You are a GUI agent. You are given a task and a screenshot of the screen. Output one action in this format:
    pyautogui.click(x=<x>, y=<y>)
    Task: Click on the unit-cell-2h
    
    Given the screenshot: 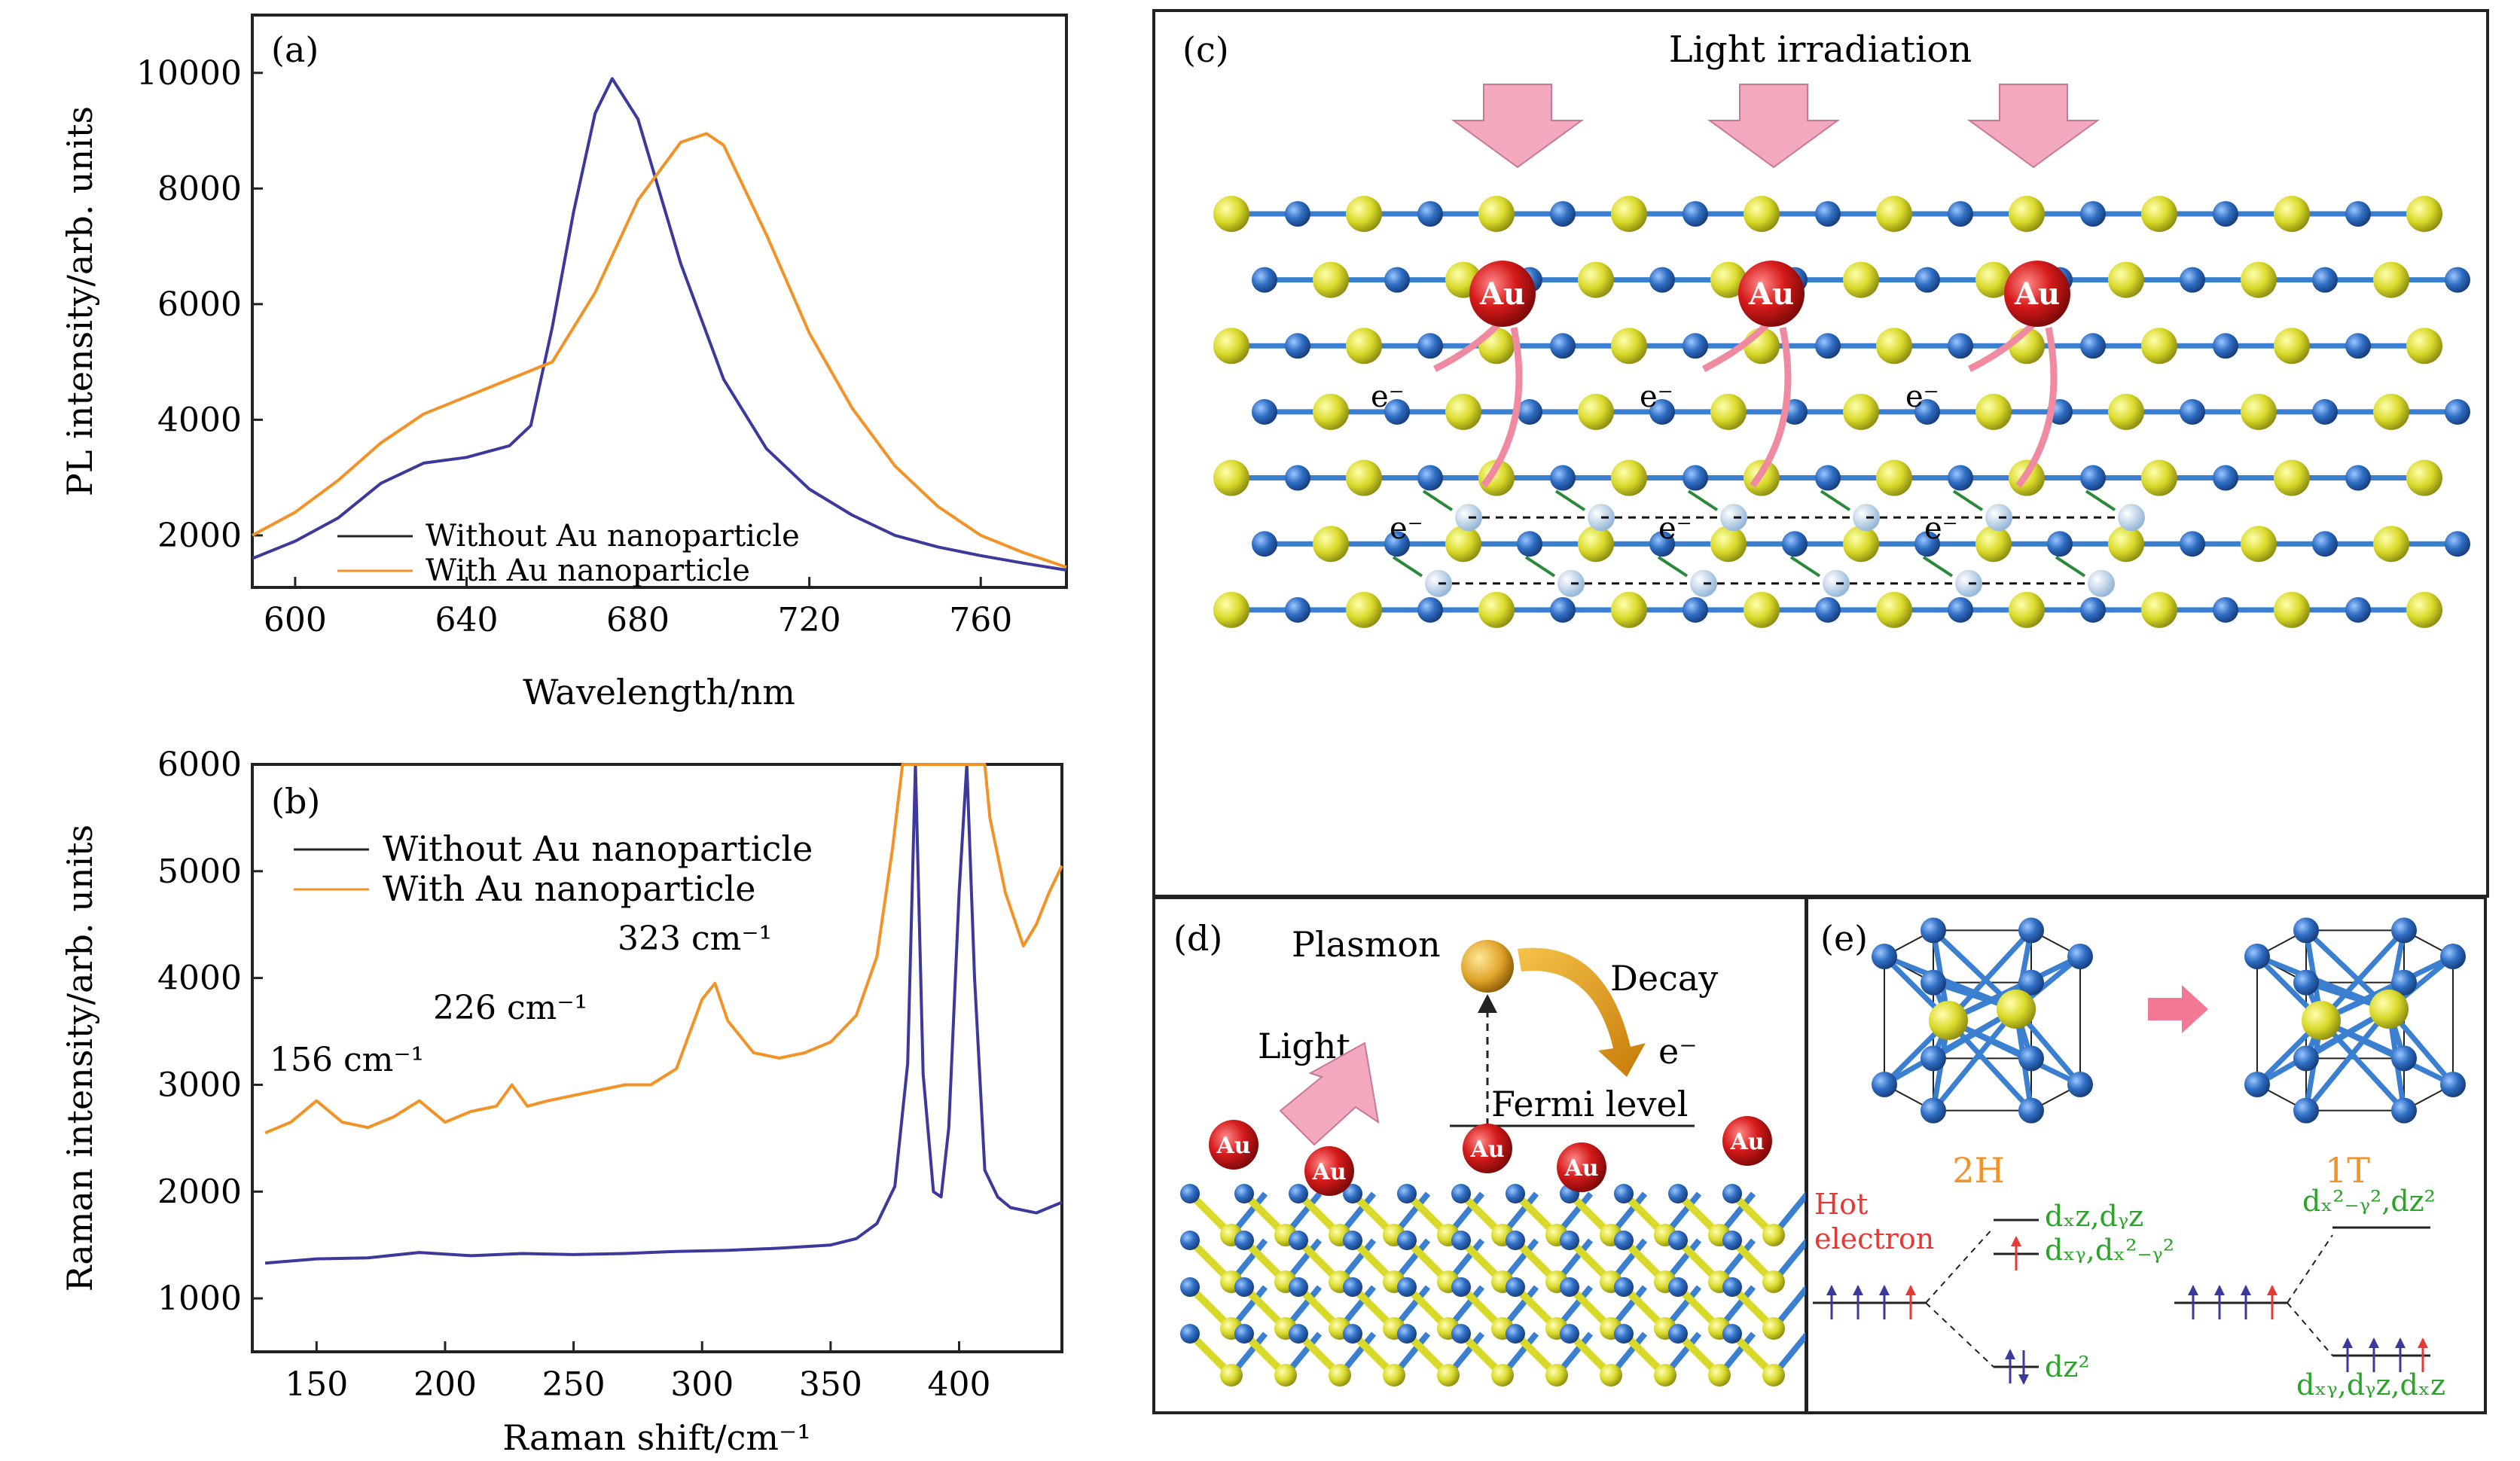 What is the action you would take?
    pyautogui.click(x=1982, y=1020)
    